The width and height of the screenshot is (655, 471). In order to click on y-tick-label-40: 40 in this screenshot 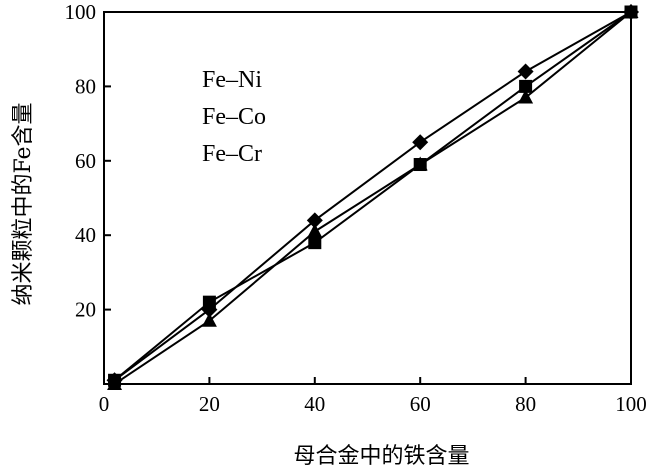, I will do `click(85, 235)`.